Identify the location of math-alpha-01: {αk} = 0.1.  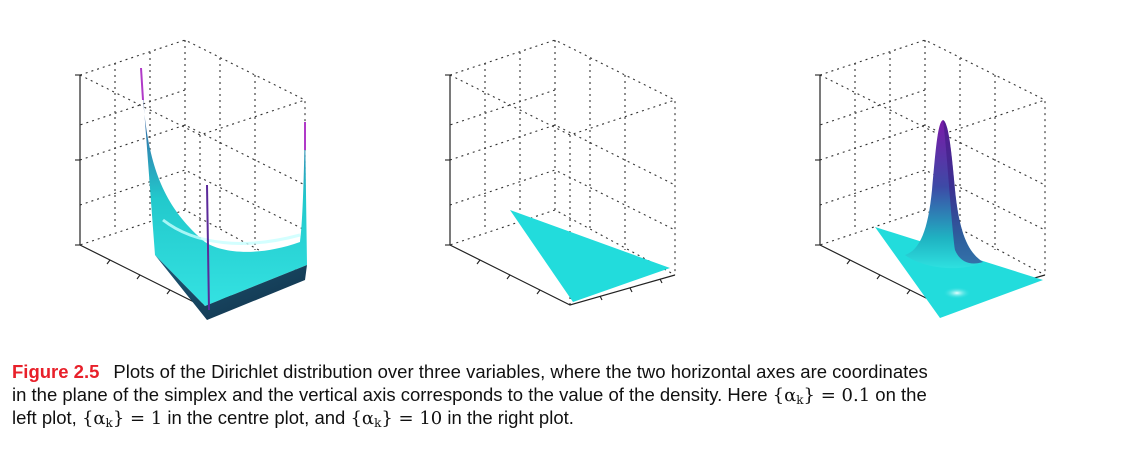
(821, 396).